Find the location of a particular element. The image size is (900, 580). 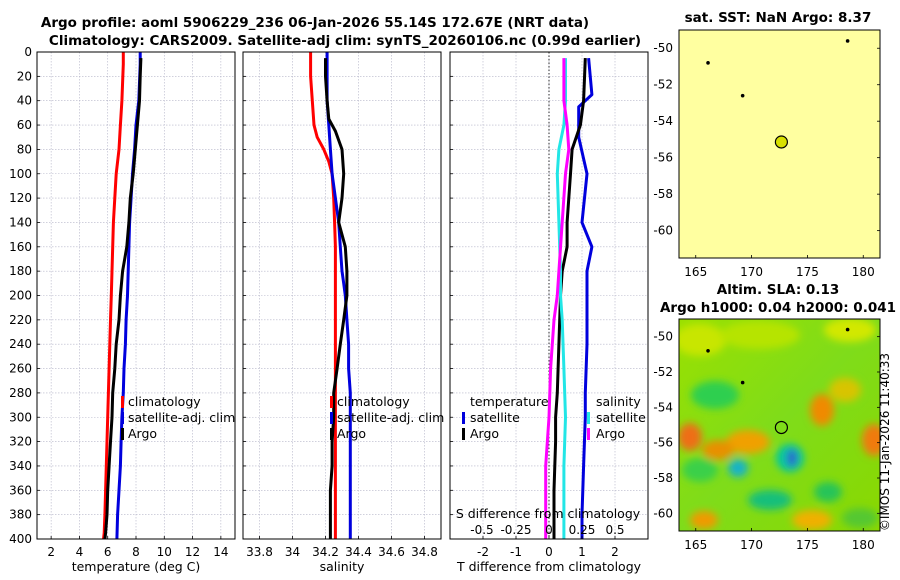

x-tick-label: 6 is located at coordinates (108, 552).